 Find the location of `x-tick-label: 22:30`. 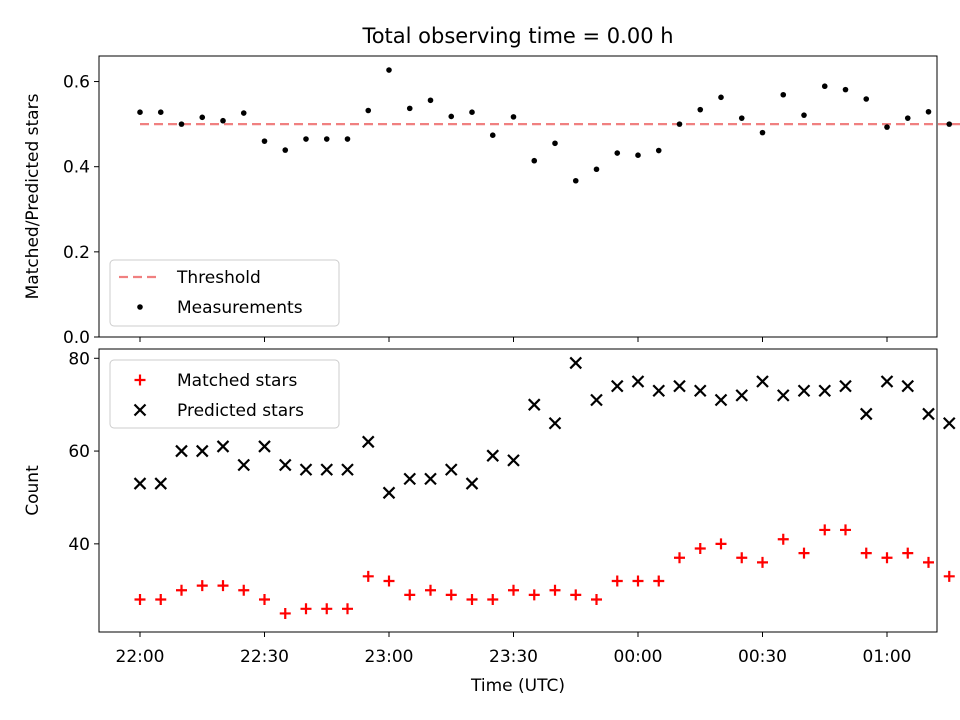

x-tick-label: 22:30 is located at coordinates (264, 657).